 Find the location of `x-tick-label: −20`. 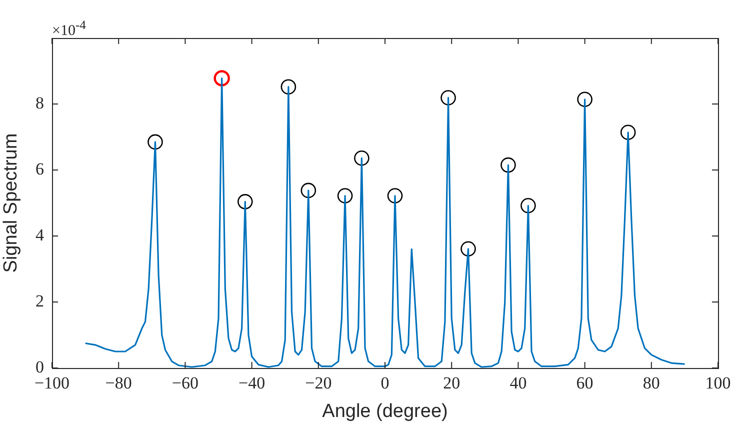

x-tick-label: −20 is located at coordinates (318, 383).